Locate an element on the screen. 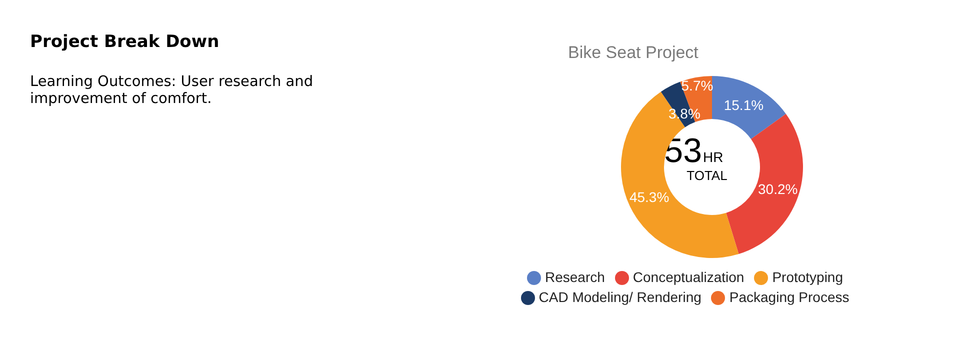 The height and width of the screenshot is (345, 980). legend-label: Packaging Process is located at coordinates (789, 297).